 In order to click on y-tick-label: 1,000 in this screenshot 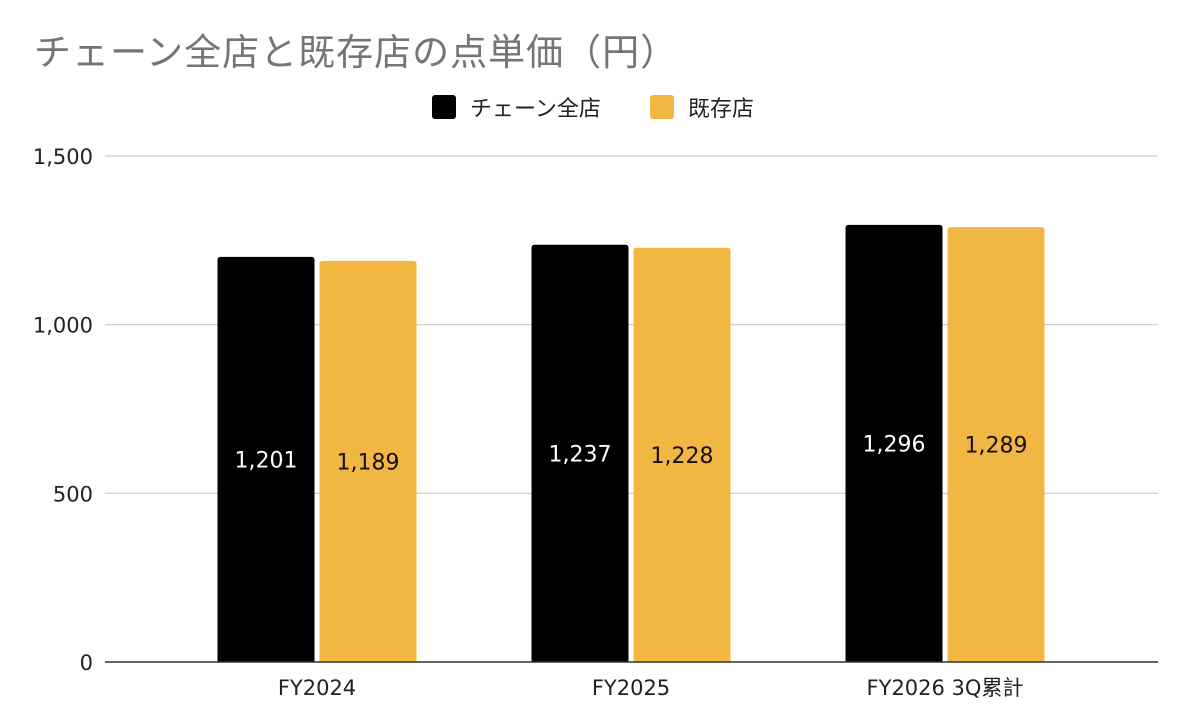, I will do `click(63, 326)`.